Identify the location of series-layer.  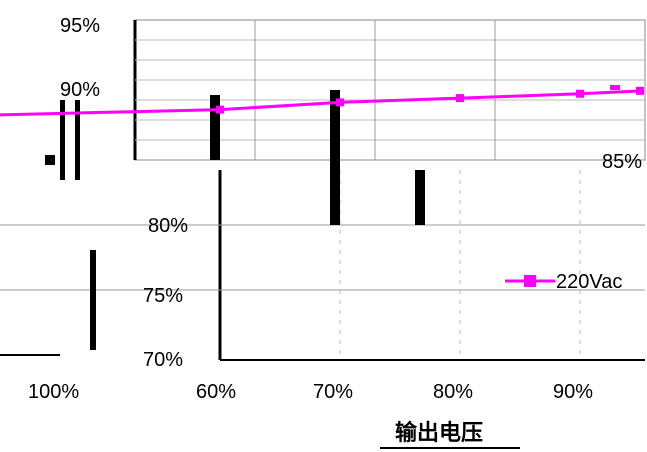
(322, 101).